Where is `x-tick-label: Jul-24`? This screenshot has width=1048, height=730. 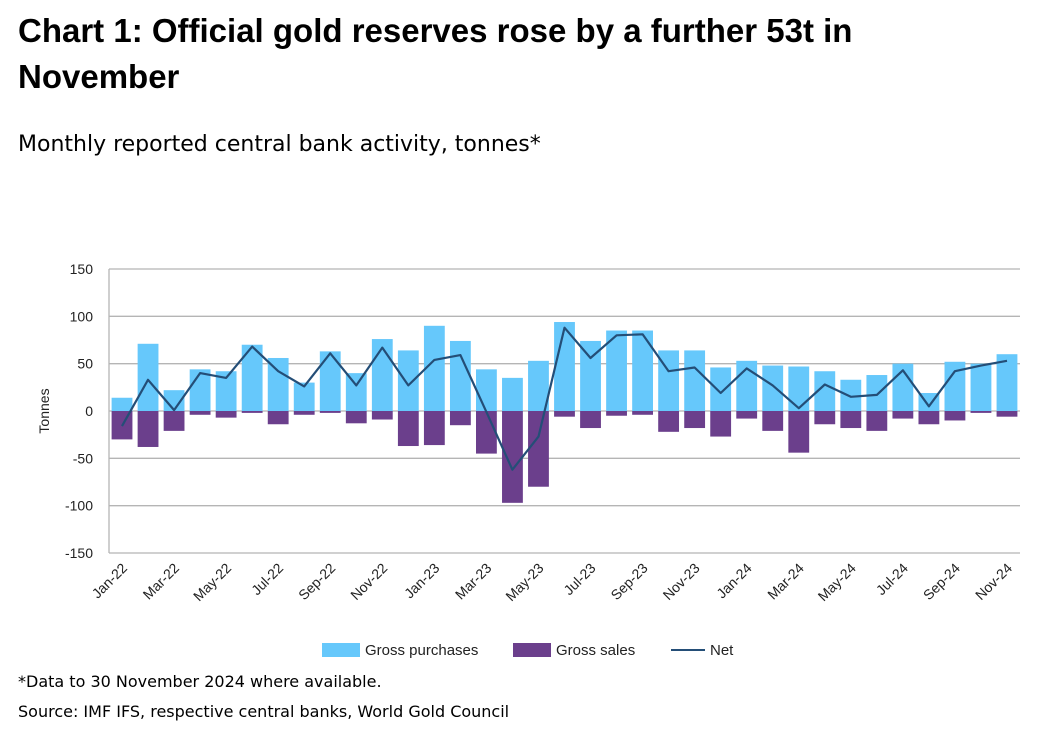
x-tick-label: Jul-24 is located at coordinates (892, 579).